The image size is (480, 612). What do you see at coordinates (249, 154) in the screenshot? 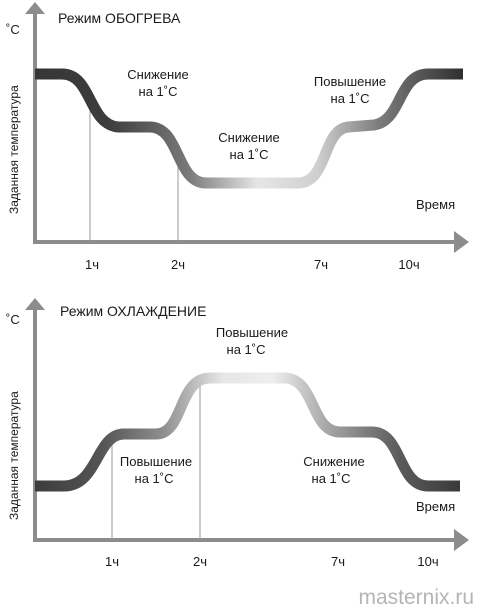
I see `heating-annotation-2-line2: на 1˚C` at bounding box center [249, 154].